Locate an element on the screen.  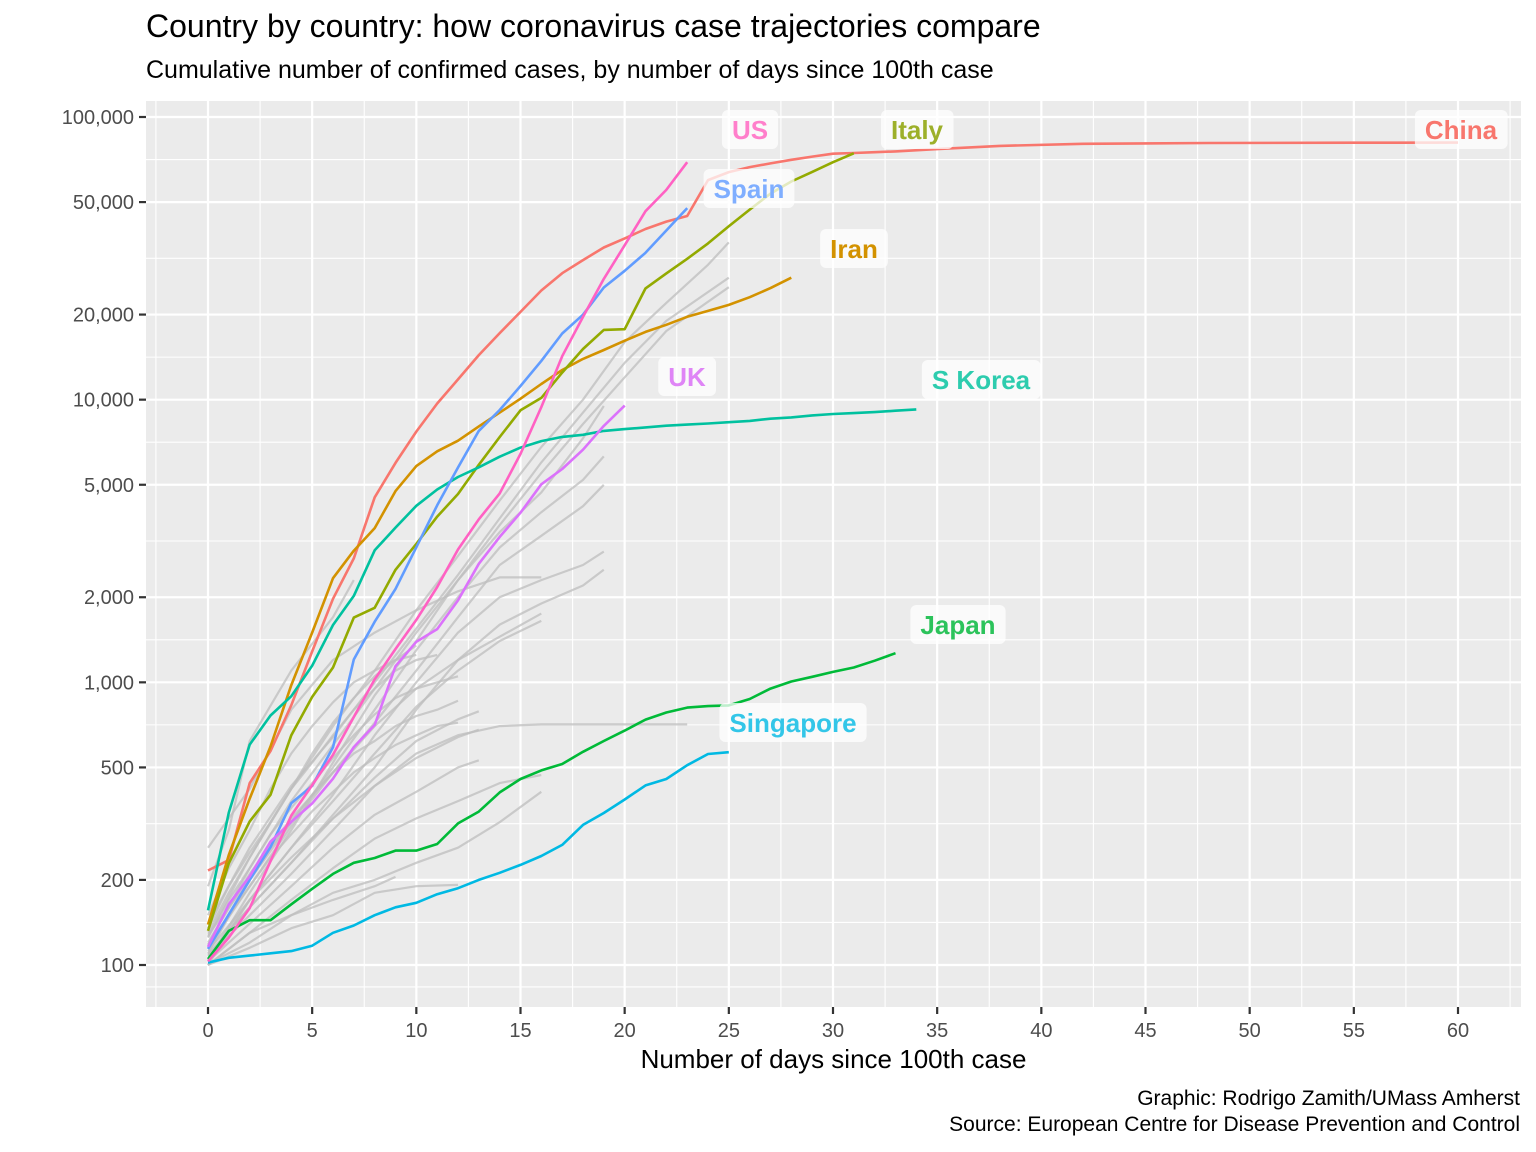
series-line-singapore is located at coordinates (468, 857).